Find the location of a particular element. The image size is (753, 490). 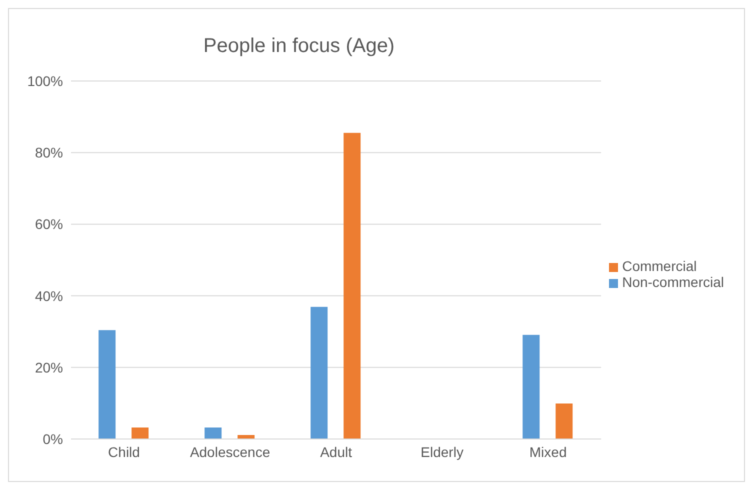

x-tick-label: Adolescence is located at coordinates (230, 452).